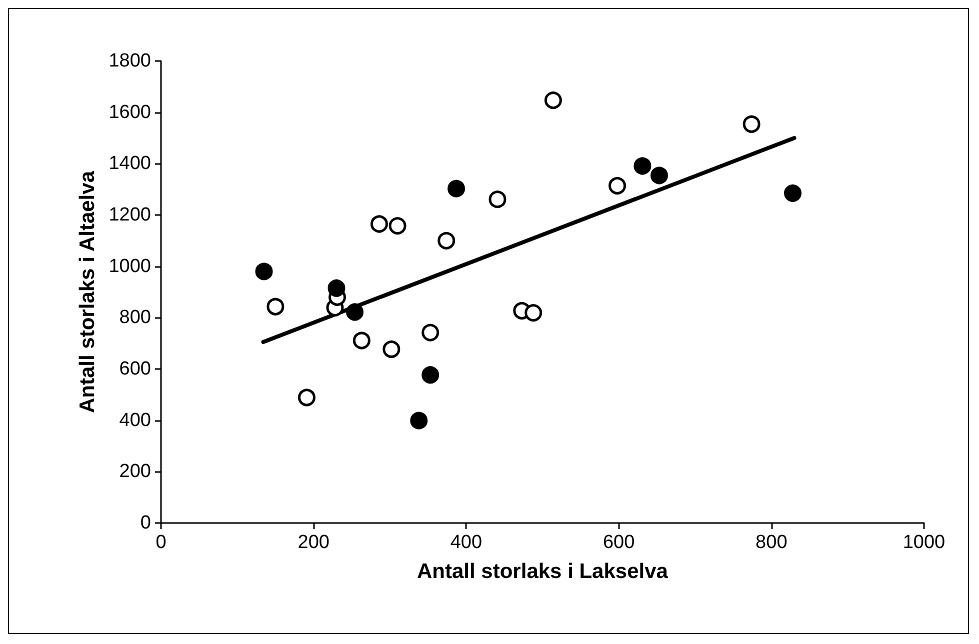 The height and width of the screenshot is (644, 979). What do you see at coordinates (314, 542) in the screenshot?
I see `x-tick-label: 200` at bounding box center [314, 542].